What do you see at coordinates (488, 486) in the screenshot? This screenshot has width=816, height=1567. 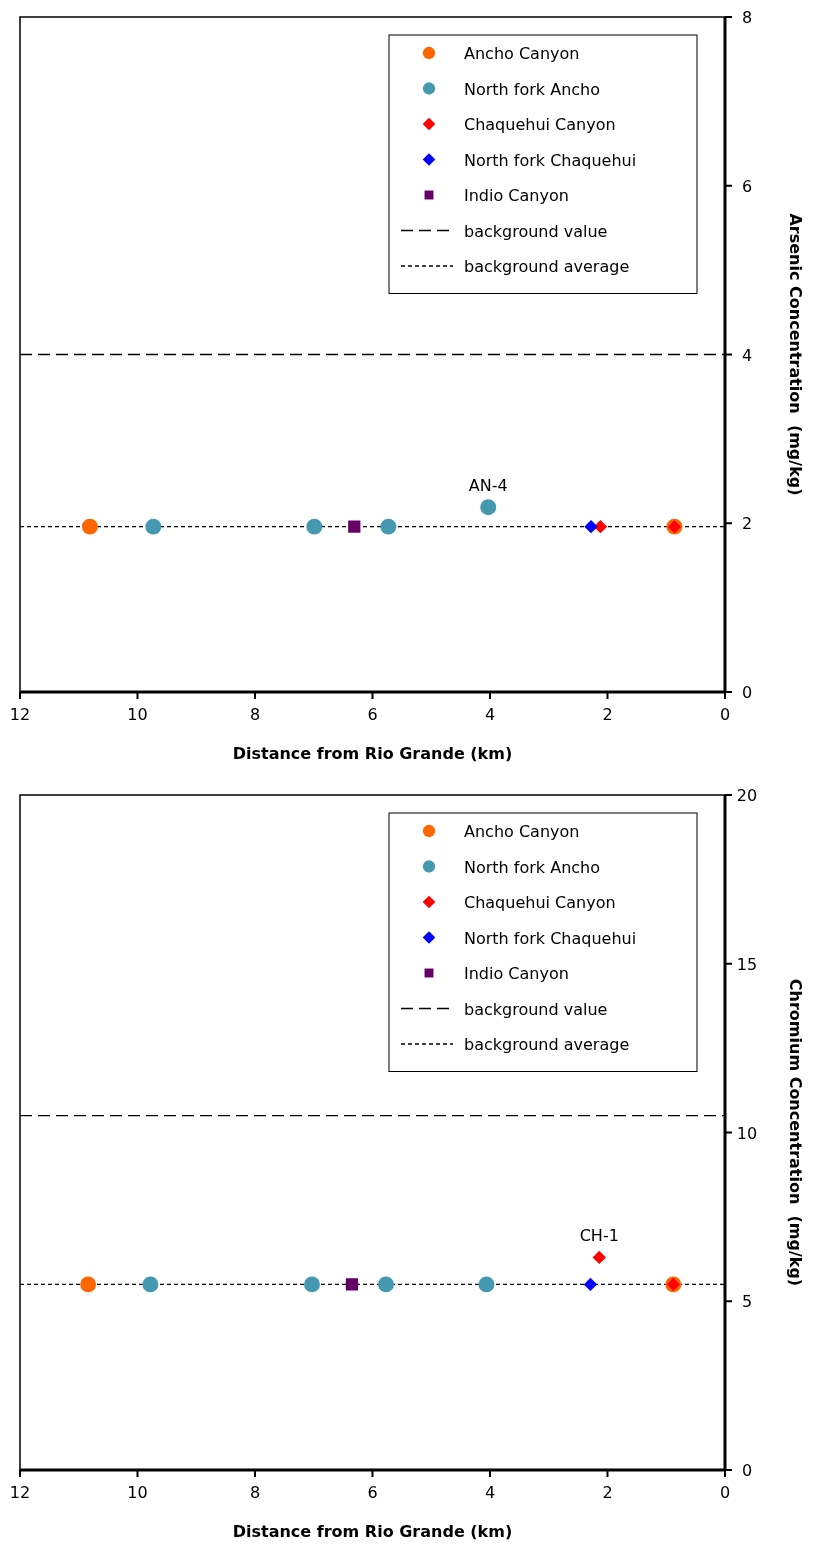 I see `annotation: AN-4` at bounding box center [488, 486].